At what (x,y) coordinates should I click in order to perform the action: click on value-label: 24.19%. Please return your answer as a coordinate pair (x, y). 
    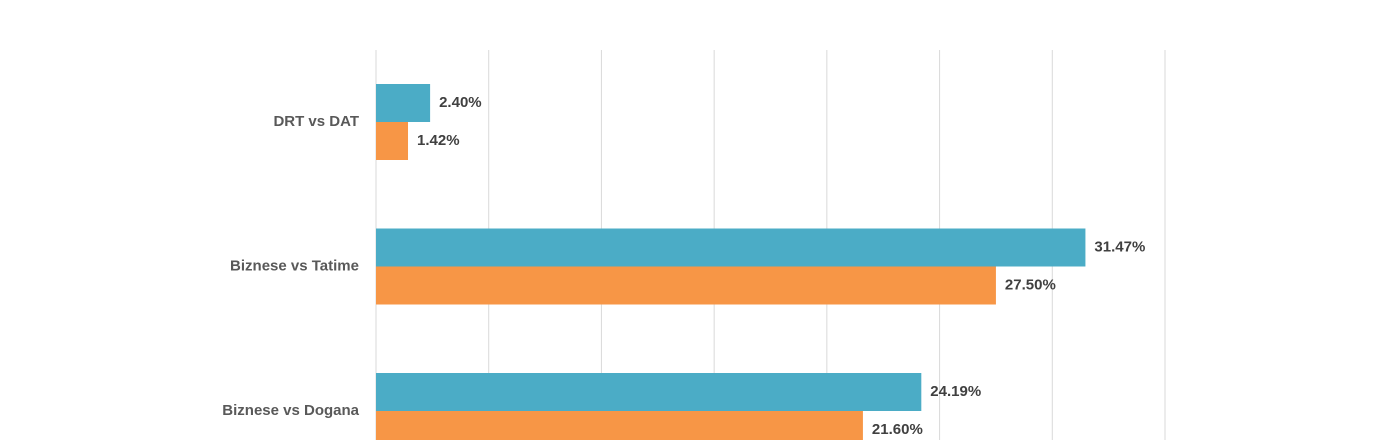
    Looking at the image, I should click on (955, 391).